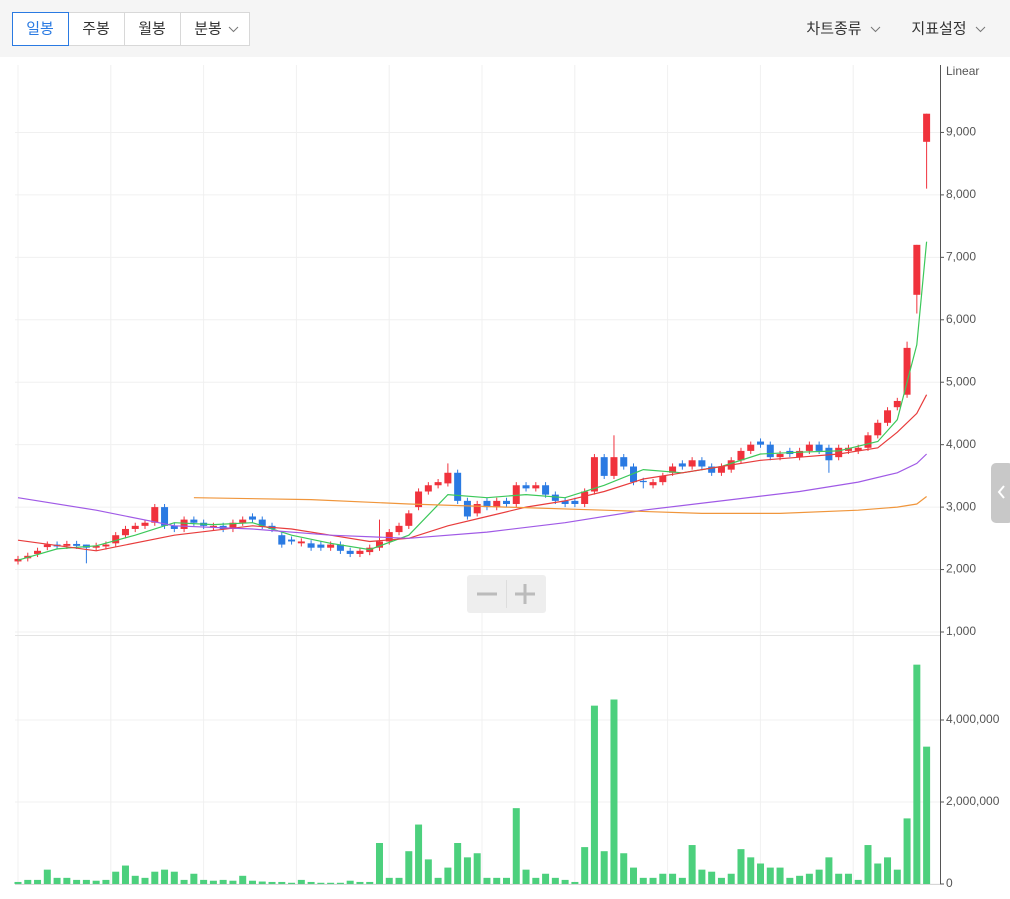 This screenshot has height=899, width=1010. What do you see at coordinates (96, 29) in the screenshot?
I see `tab: 주봉` at bounding box center [96, 29].